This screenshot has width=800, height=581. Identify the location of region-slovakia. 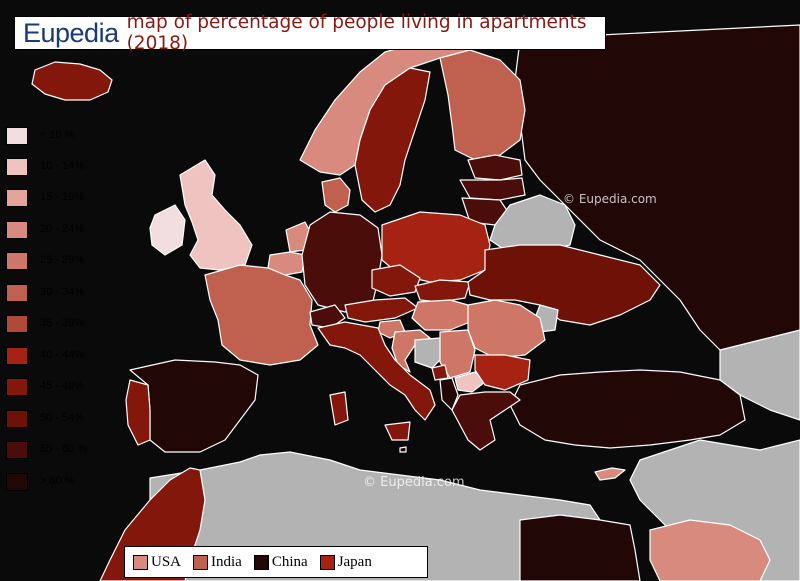
(442, 291).